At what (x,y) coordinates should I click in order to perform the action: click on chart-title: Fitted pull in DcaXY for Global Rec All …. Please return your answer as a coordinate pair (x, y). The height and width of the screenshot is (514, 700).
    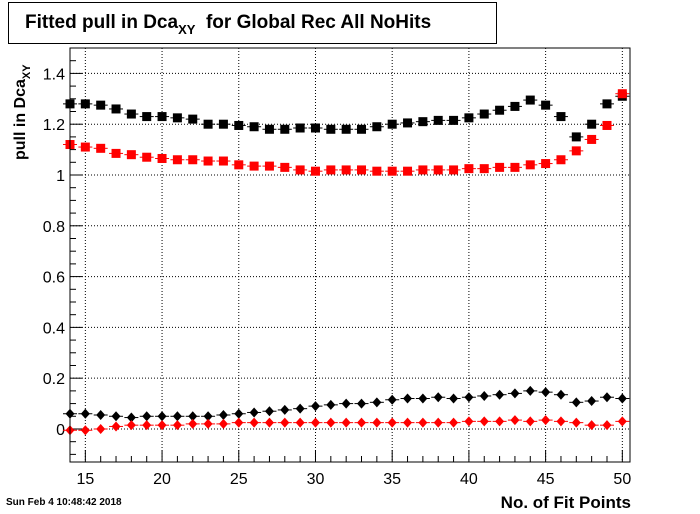
    Looking at the image, I should click on (228, 24).